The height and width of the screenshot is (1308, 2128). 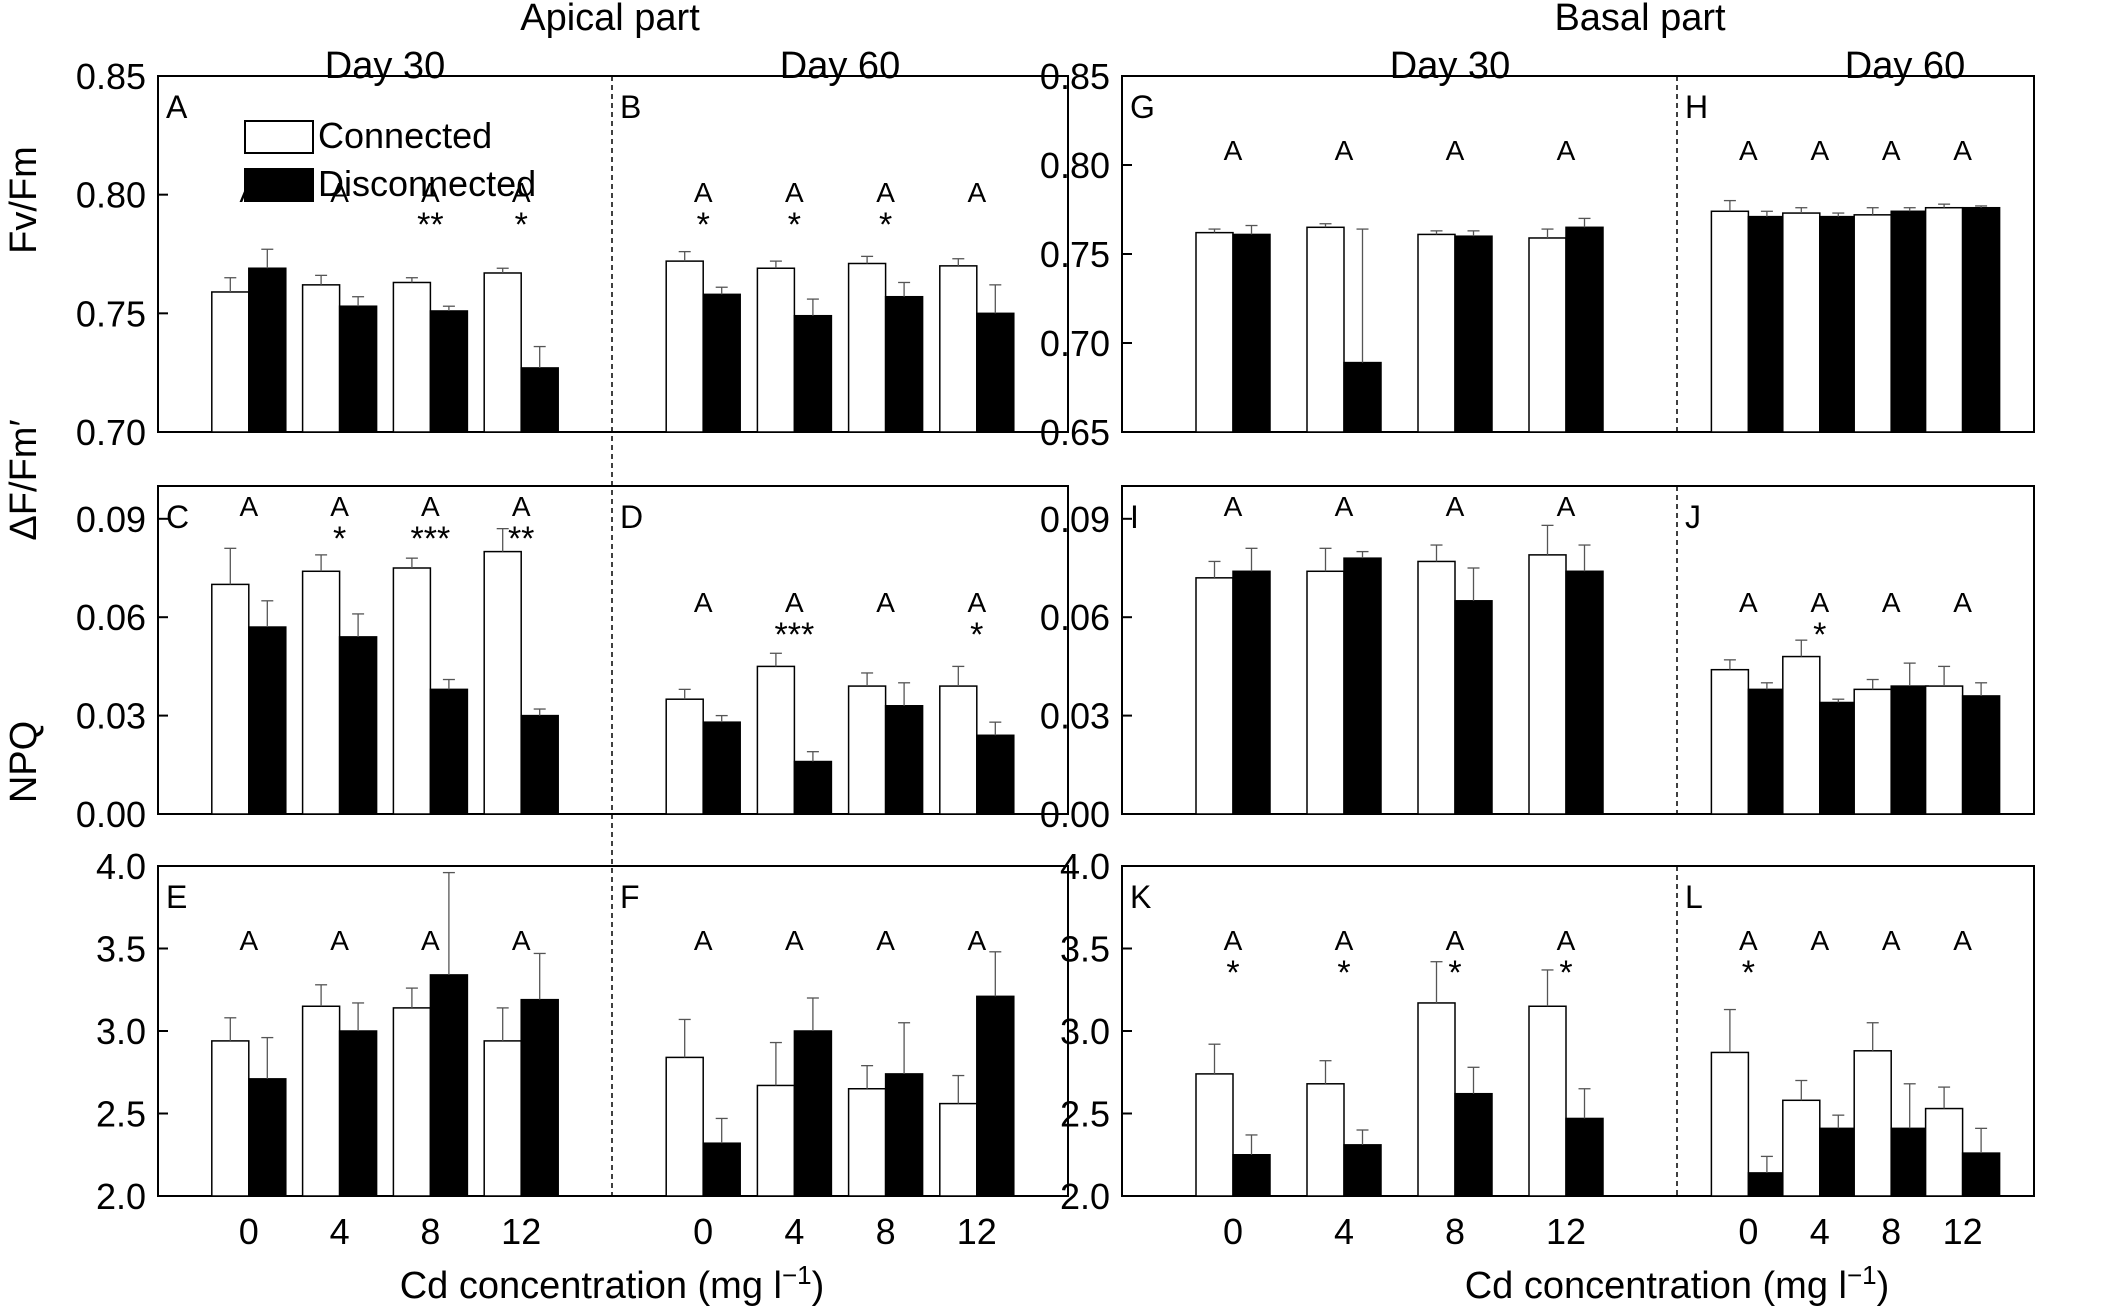 What do you see at coordinates (1134, 517) in the screenshot?
I see `panel-letter-I: I` at bounding box center [1134, 517].